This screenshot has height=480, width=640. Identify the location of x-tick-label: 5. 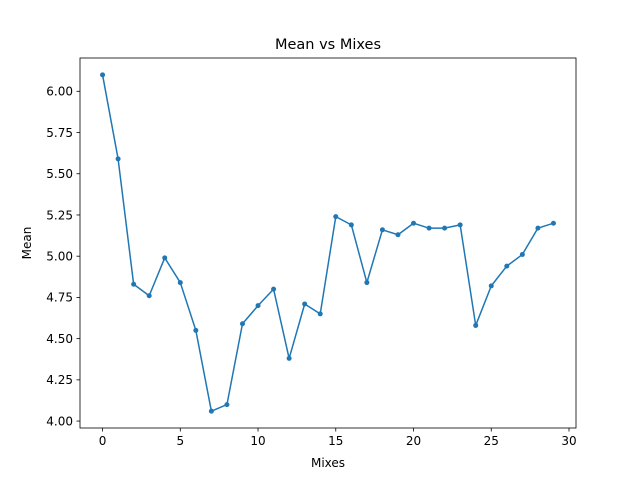
(180, 441).